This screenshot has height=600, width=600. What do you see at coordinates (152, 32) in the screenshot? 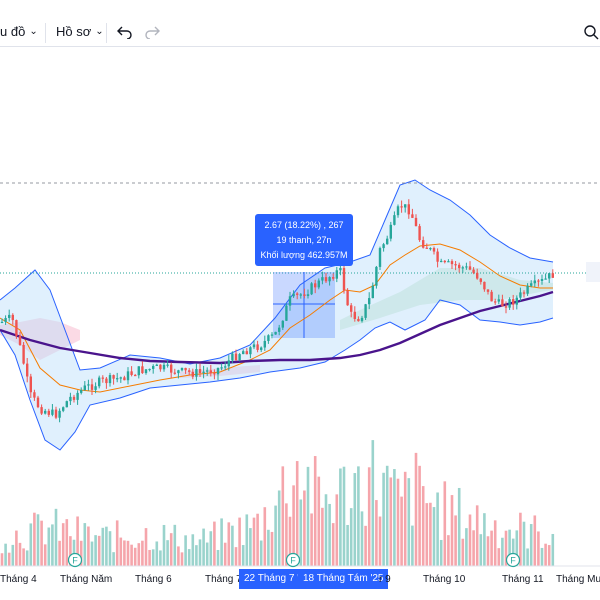
I see `redo-icon` at bounding box center [152, 32].